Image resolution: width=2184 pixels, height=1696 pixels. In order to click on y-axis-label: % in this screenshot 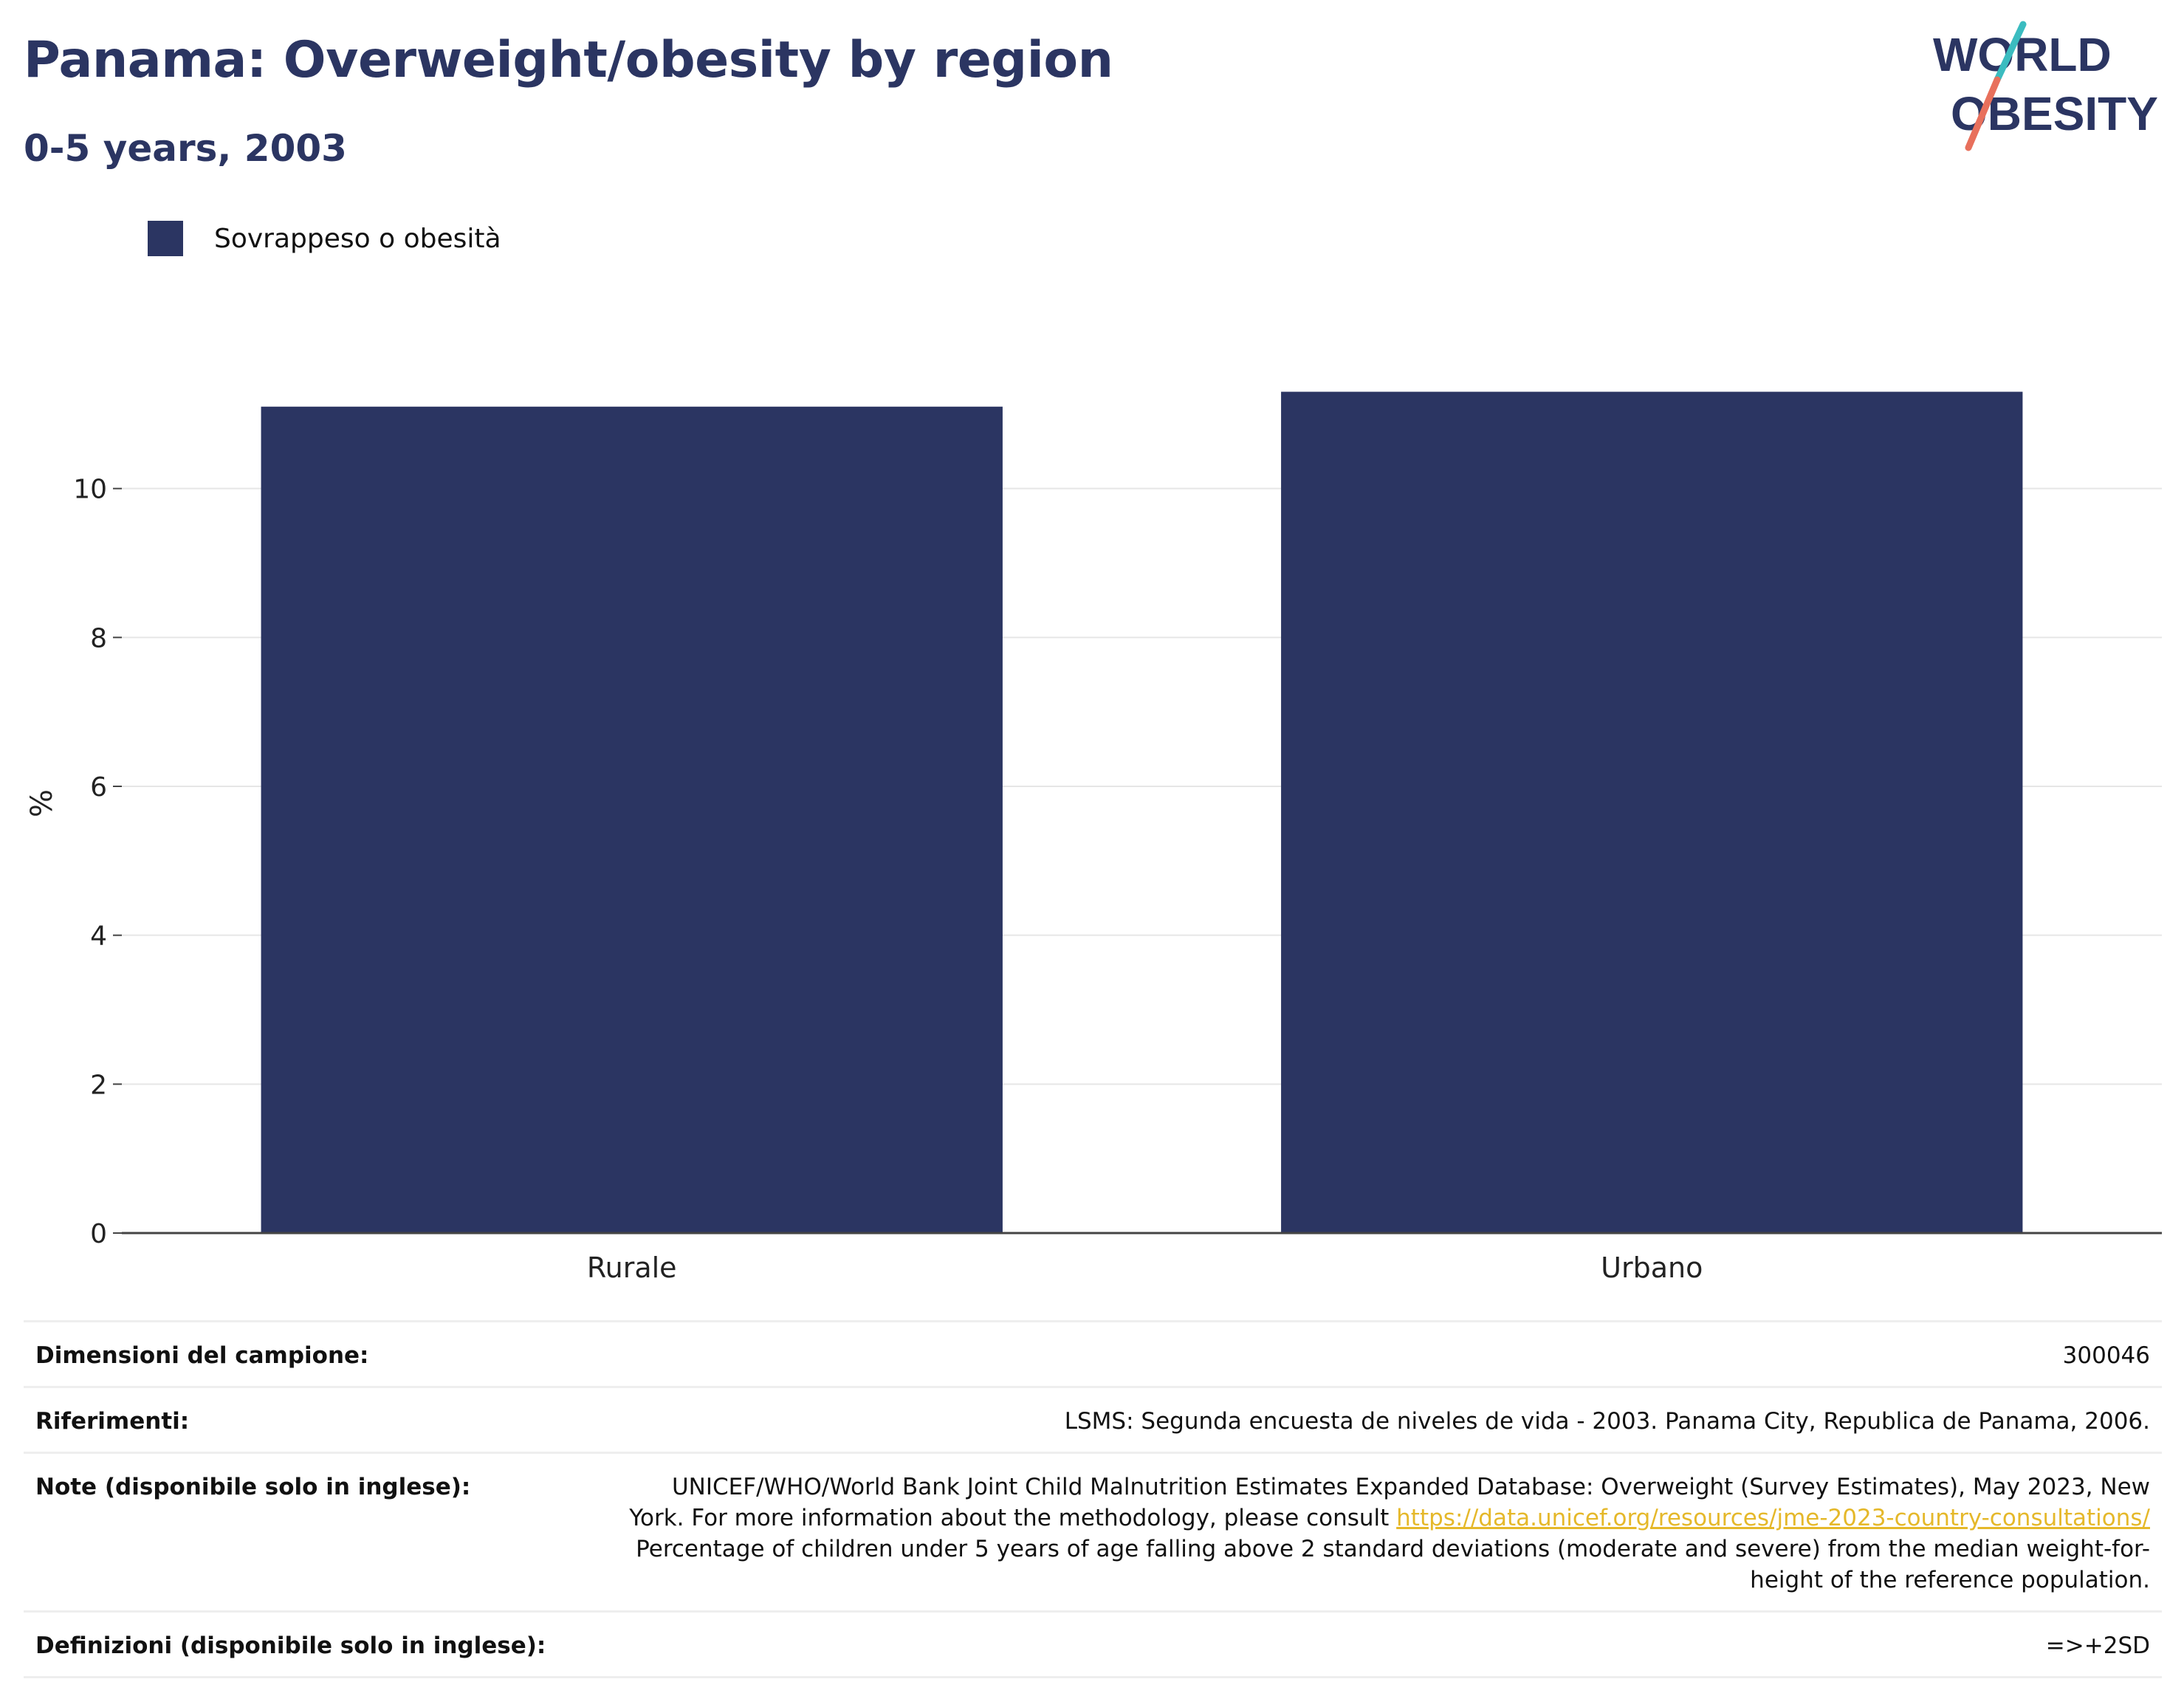, I will do `click(42, 803)`.